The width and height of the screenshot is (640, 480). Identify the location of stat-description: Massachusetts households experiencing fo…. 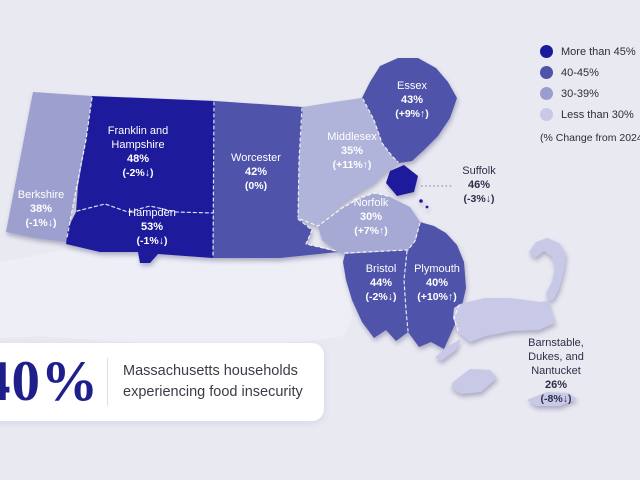
(213, 381).